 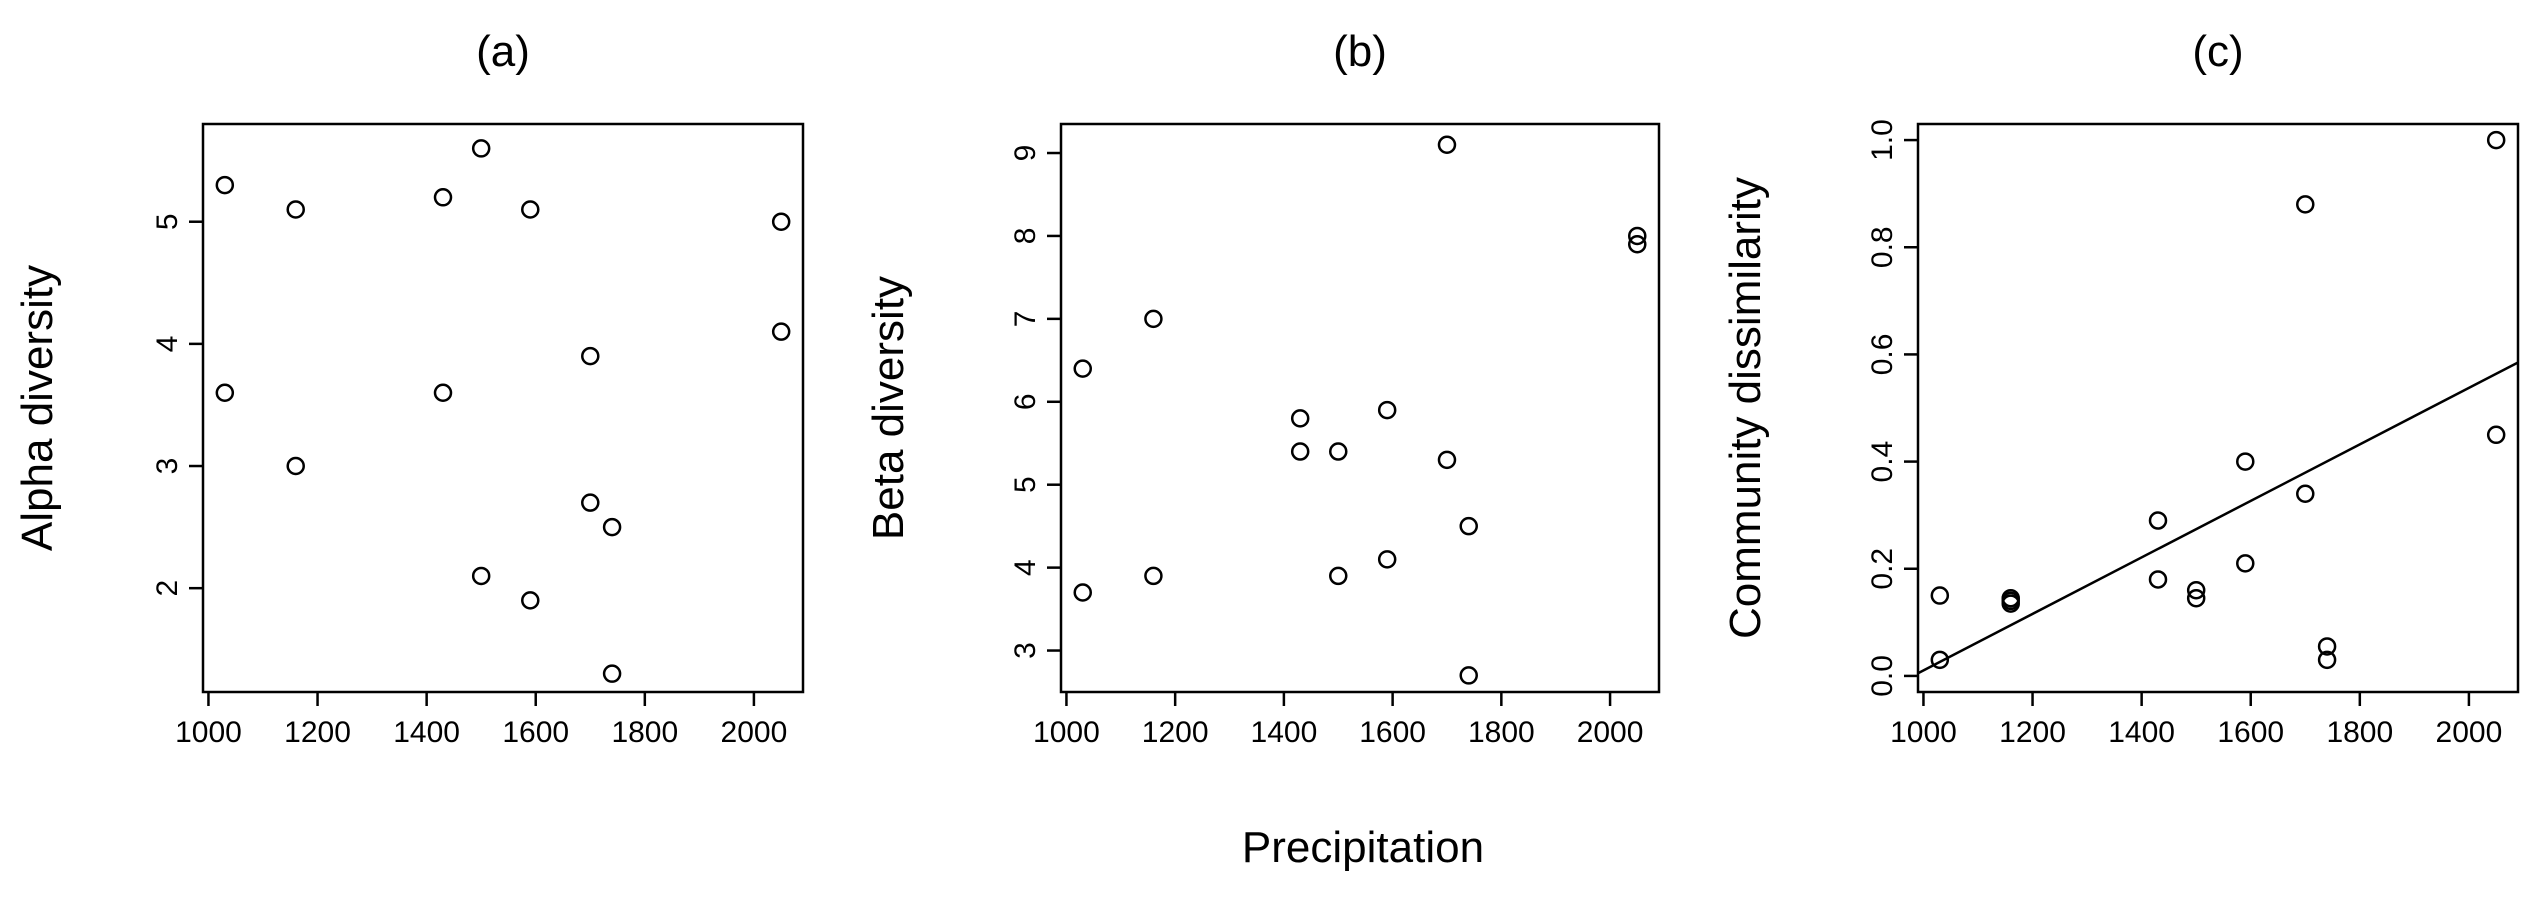 I want to click on y-tick-label: 2, so click(x=167, y=588).